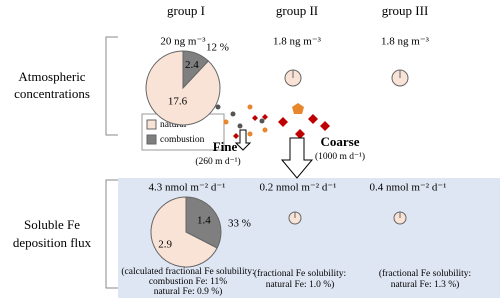 The width and height of the screenshot is (500, 298). What do you see at coordinates (188, 291) in the screenshot?
I see `note: natural Fe: 0.9 %)` at bounding box center [188, 291].